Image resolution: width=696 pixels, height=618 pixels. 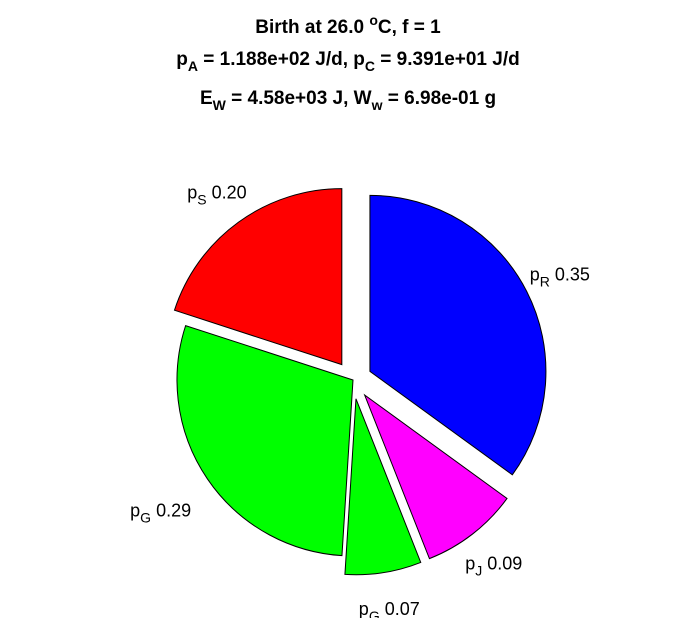 I want to click on slice-label-subscript: S, so click(x=201, y=199).